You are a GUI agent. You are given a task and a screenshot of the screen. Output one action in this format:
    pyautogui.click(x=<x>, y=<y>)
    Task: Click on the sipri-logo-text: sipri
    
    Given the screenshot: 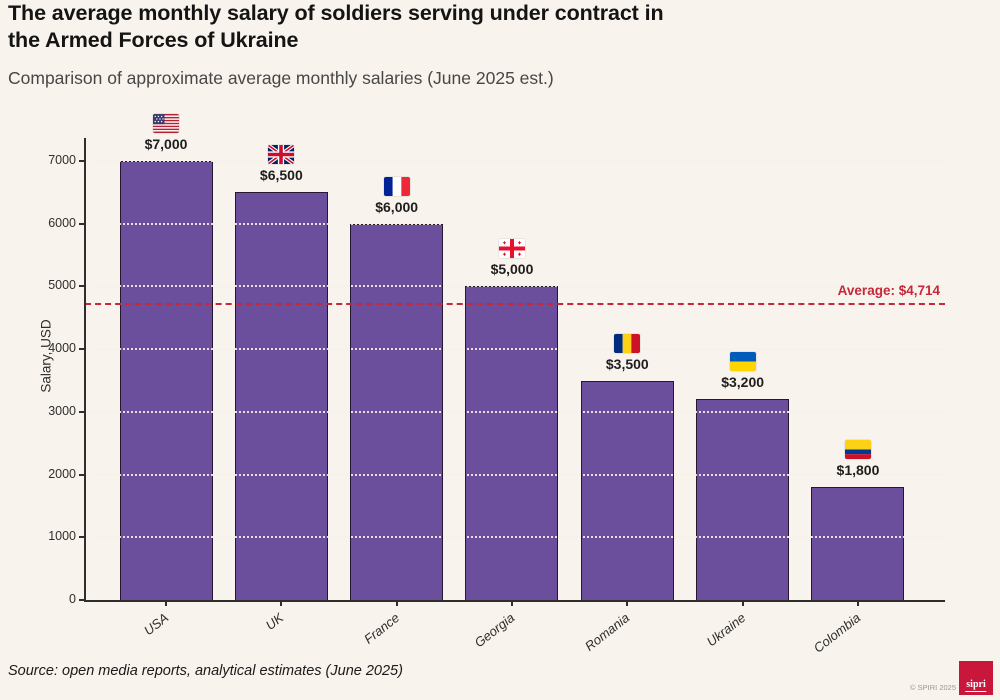 What is the action you would take?
    pyautogui.click(x=976, y=685)
    